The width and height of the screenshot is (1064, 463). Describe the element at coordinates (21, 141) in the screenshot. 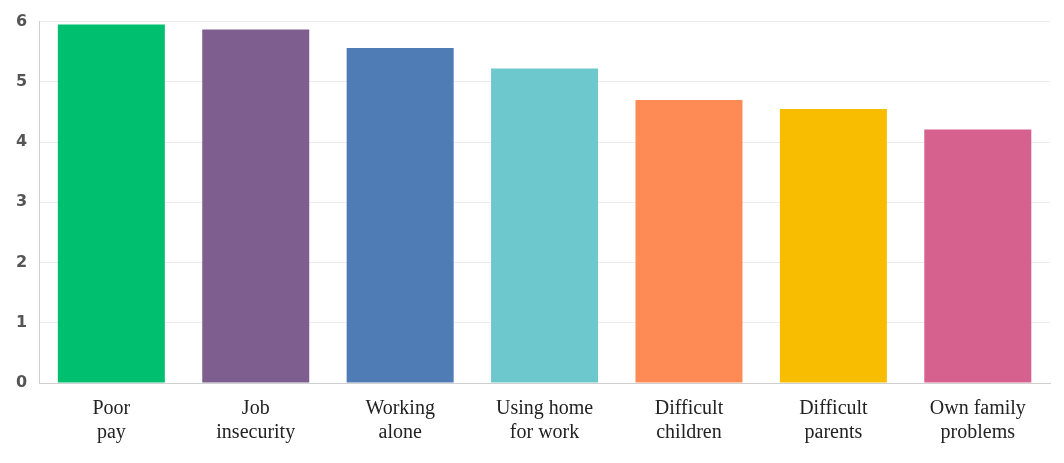

I see `y-tick-label: 4` at that location.